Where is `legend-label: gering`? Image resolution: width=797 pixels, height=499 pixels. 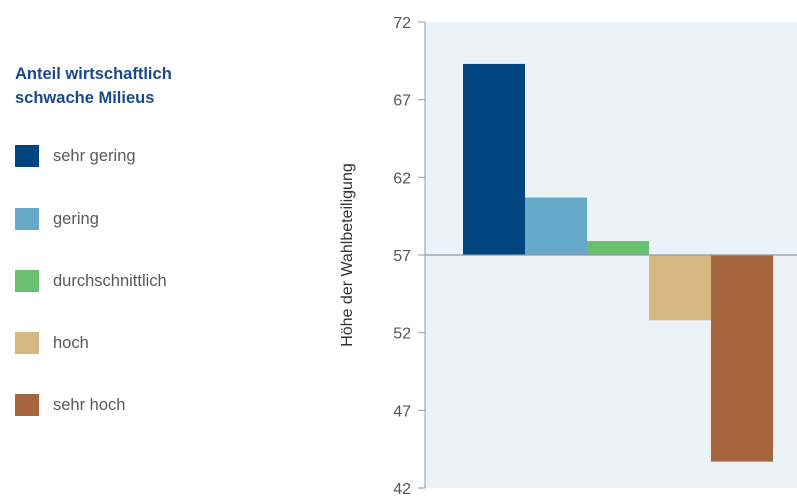 legend-label: gering is located at coordinates (76, 218).